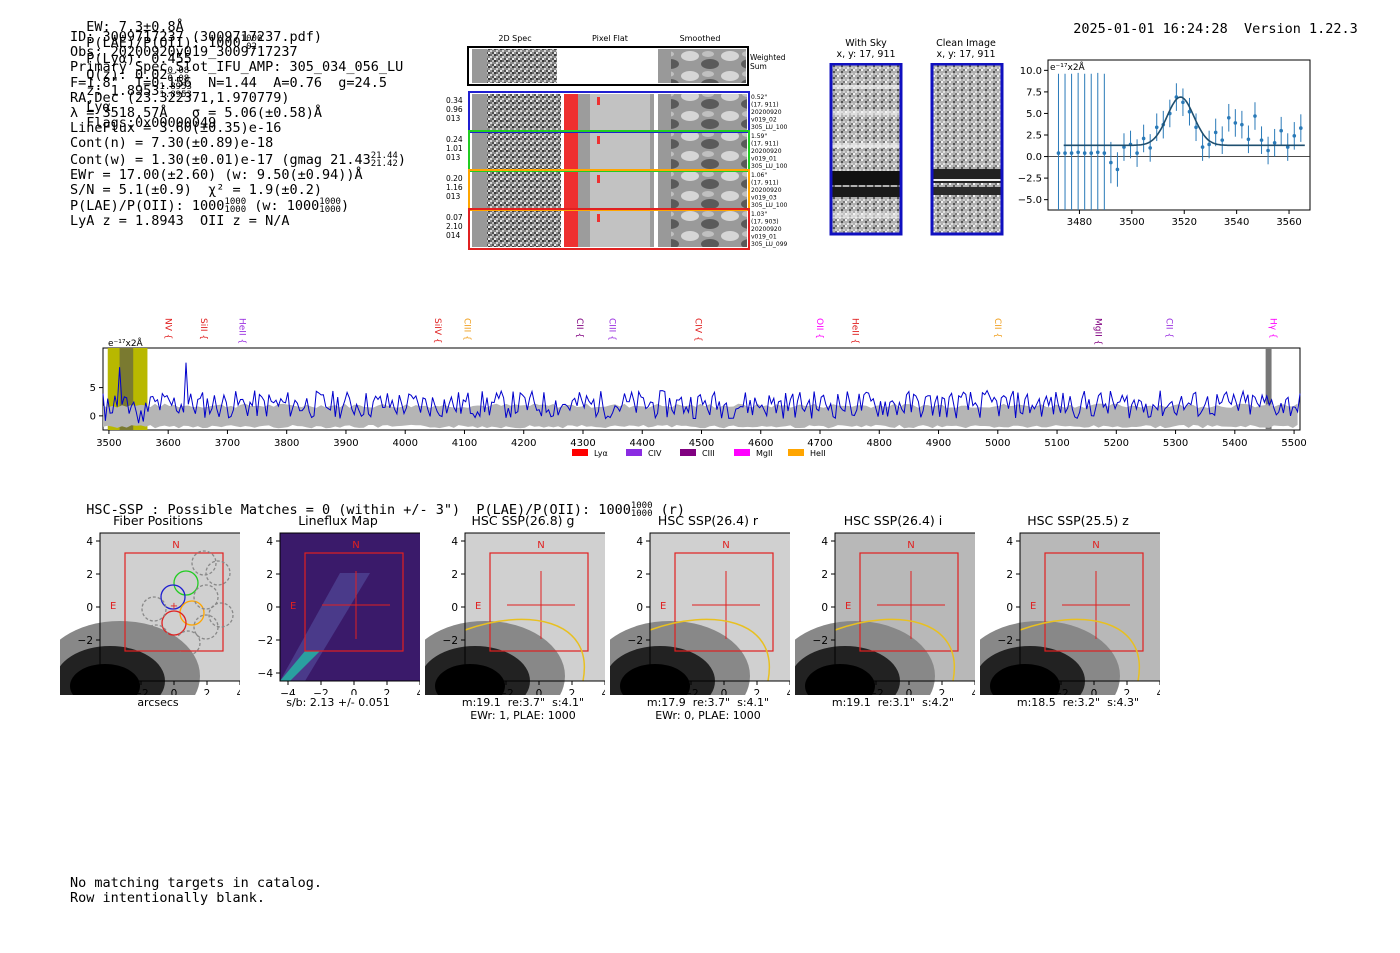  Describe the element at coordinates (184, 52) in the screenshot. I see `observation-id: Obs: 20200920v019_3009717237` at that location.